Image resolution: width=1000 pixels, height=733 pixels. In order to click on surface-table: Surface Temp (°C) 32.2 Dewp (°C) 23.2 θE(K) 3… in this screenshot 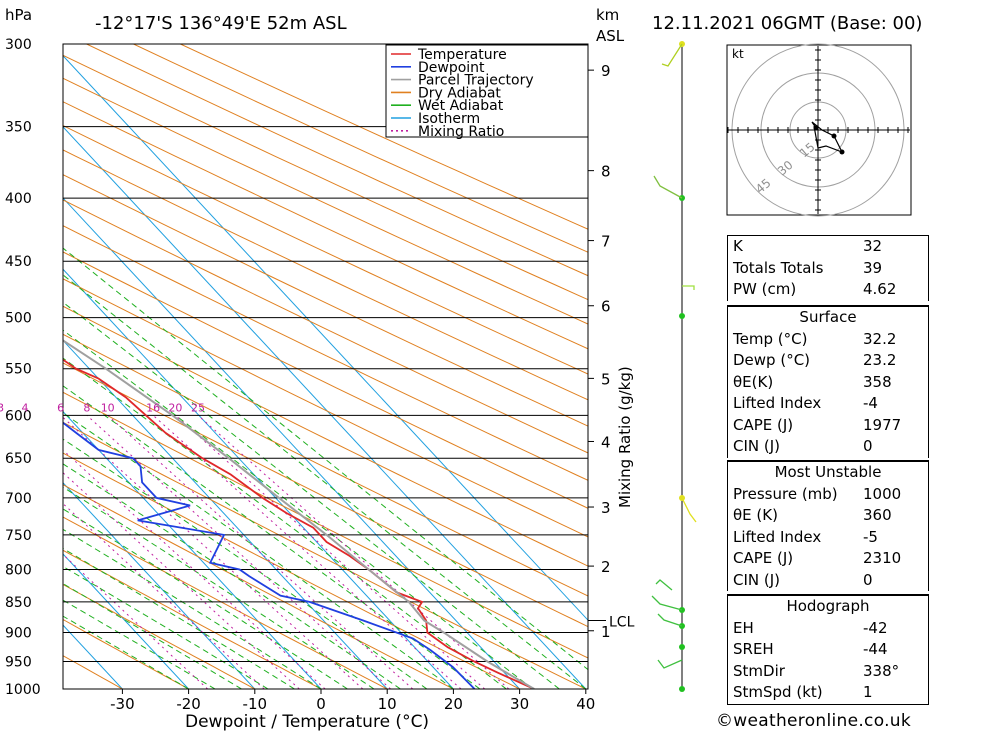, I will do `click(828, 381)`.